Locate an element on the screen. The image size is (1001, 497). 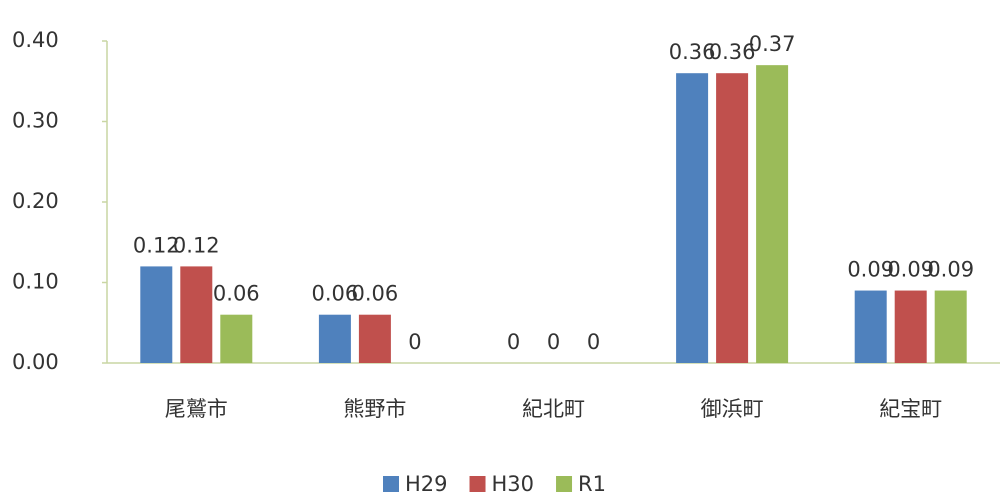
x-tick-label: 熊野市 is located at coordinates (374, 409).